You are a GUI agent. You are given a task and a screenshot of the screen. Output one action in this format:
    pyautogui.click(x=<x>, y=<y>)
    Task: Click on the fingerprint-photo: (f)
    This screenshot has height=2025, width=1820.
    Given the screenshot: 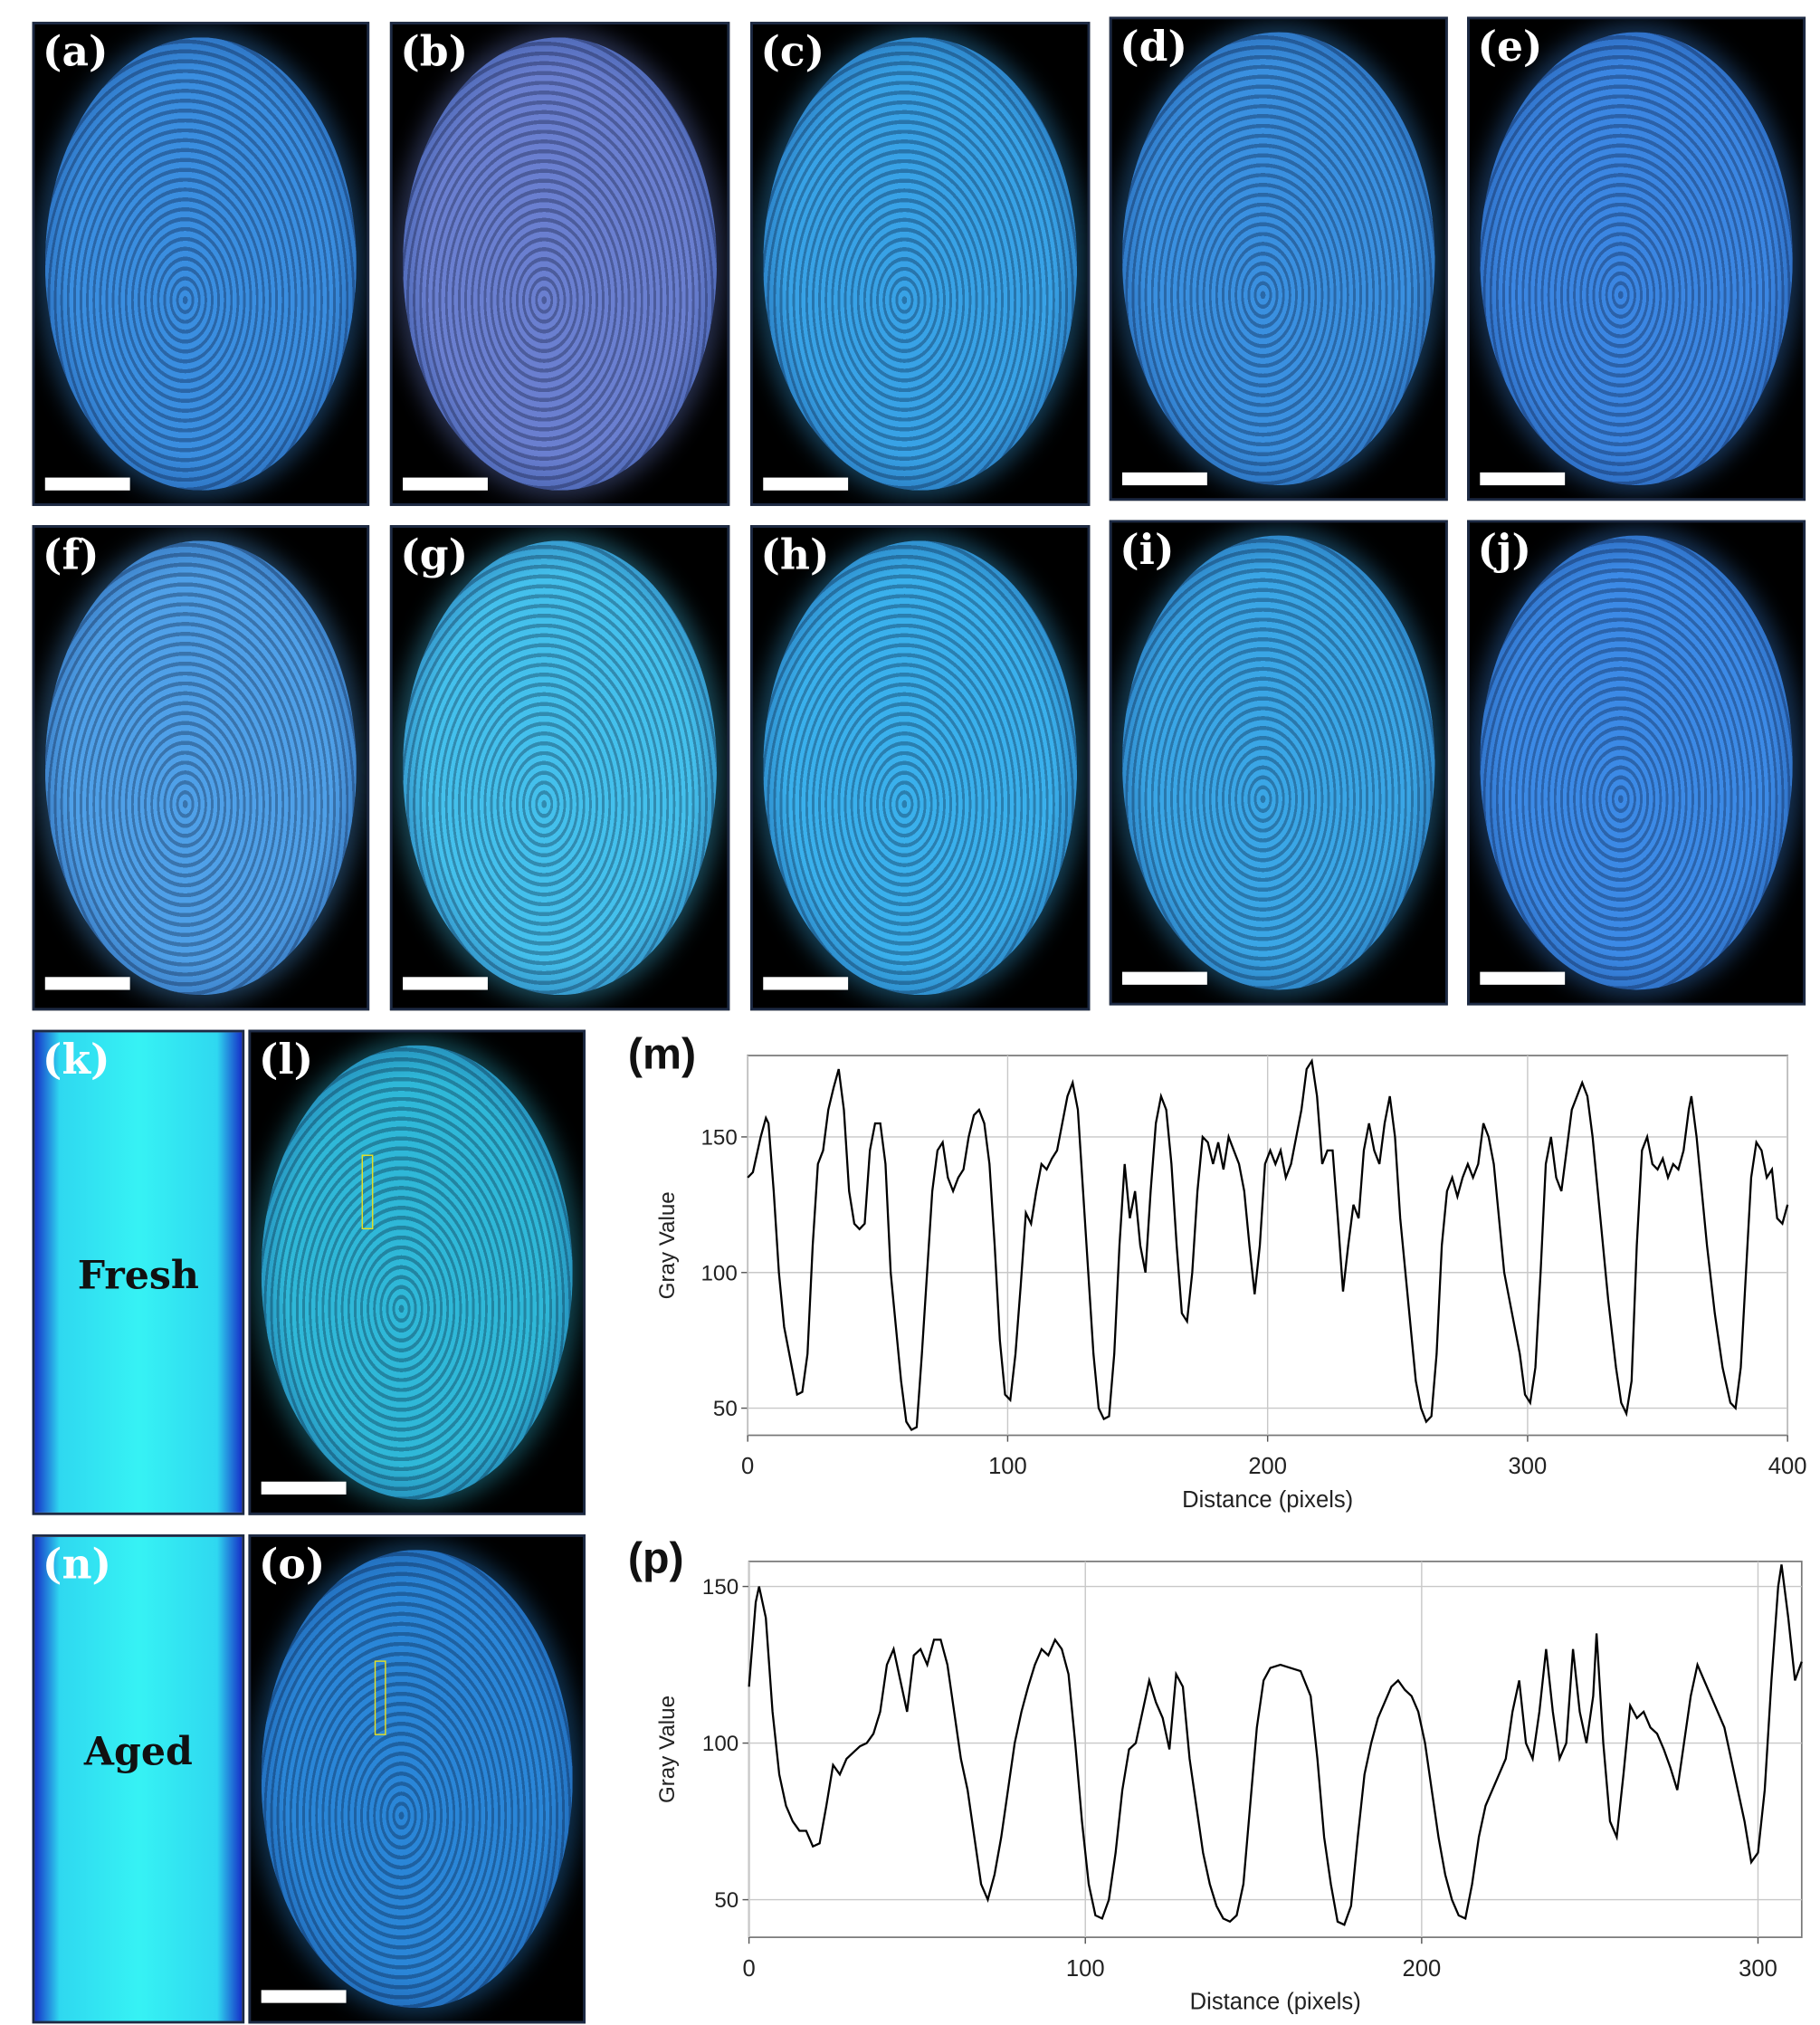 What is the action you would take?
    pyautogui.click(x=201, y=768)
    